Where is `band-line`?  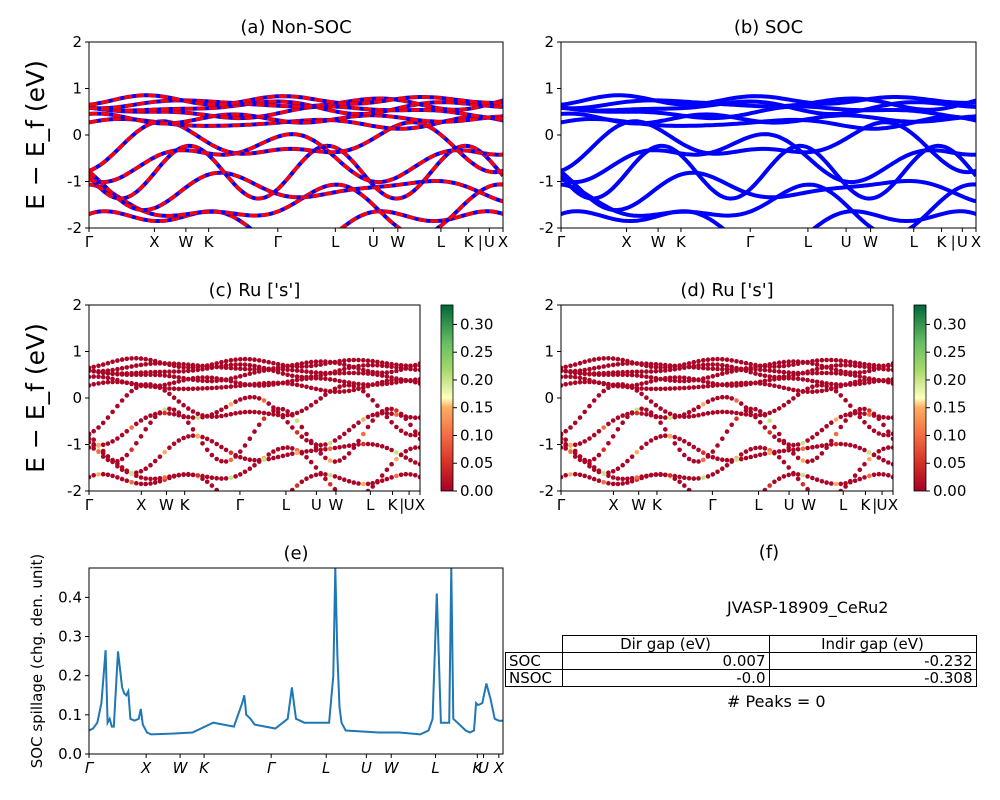
band-line is located at coordinates (768, 107).